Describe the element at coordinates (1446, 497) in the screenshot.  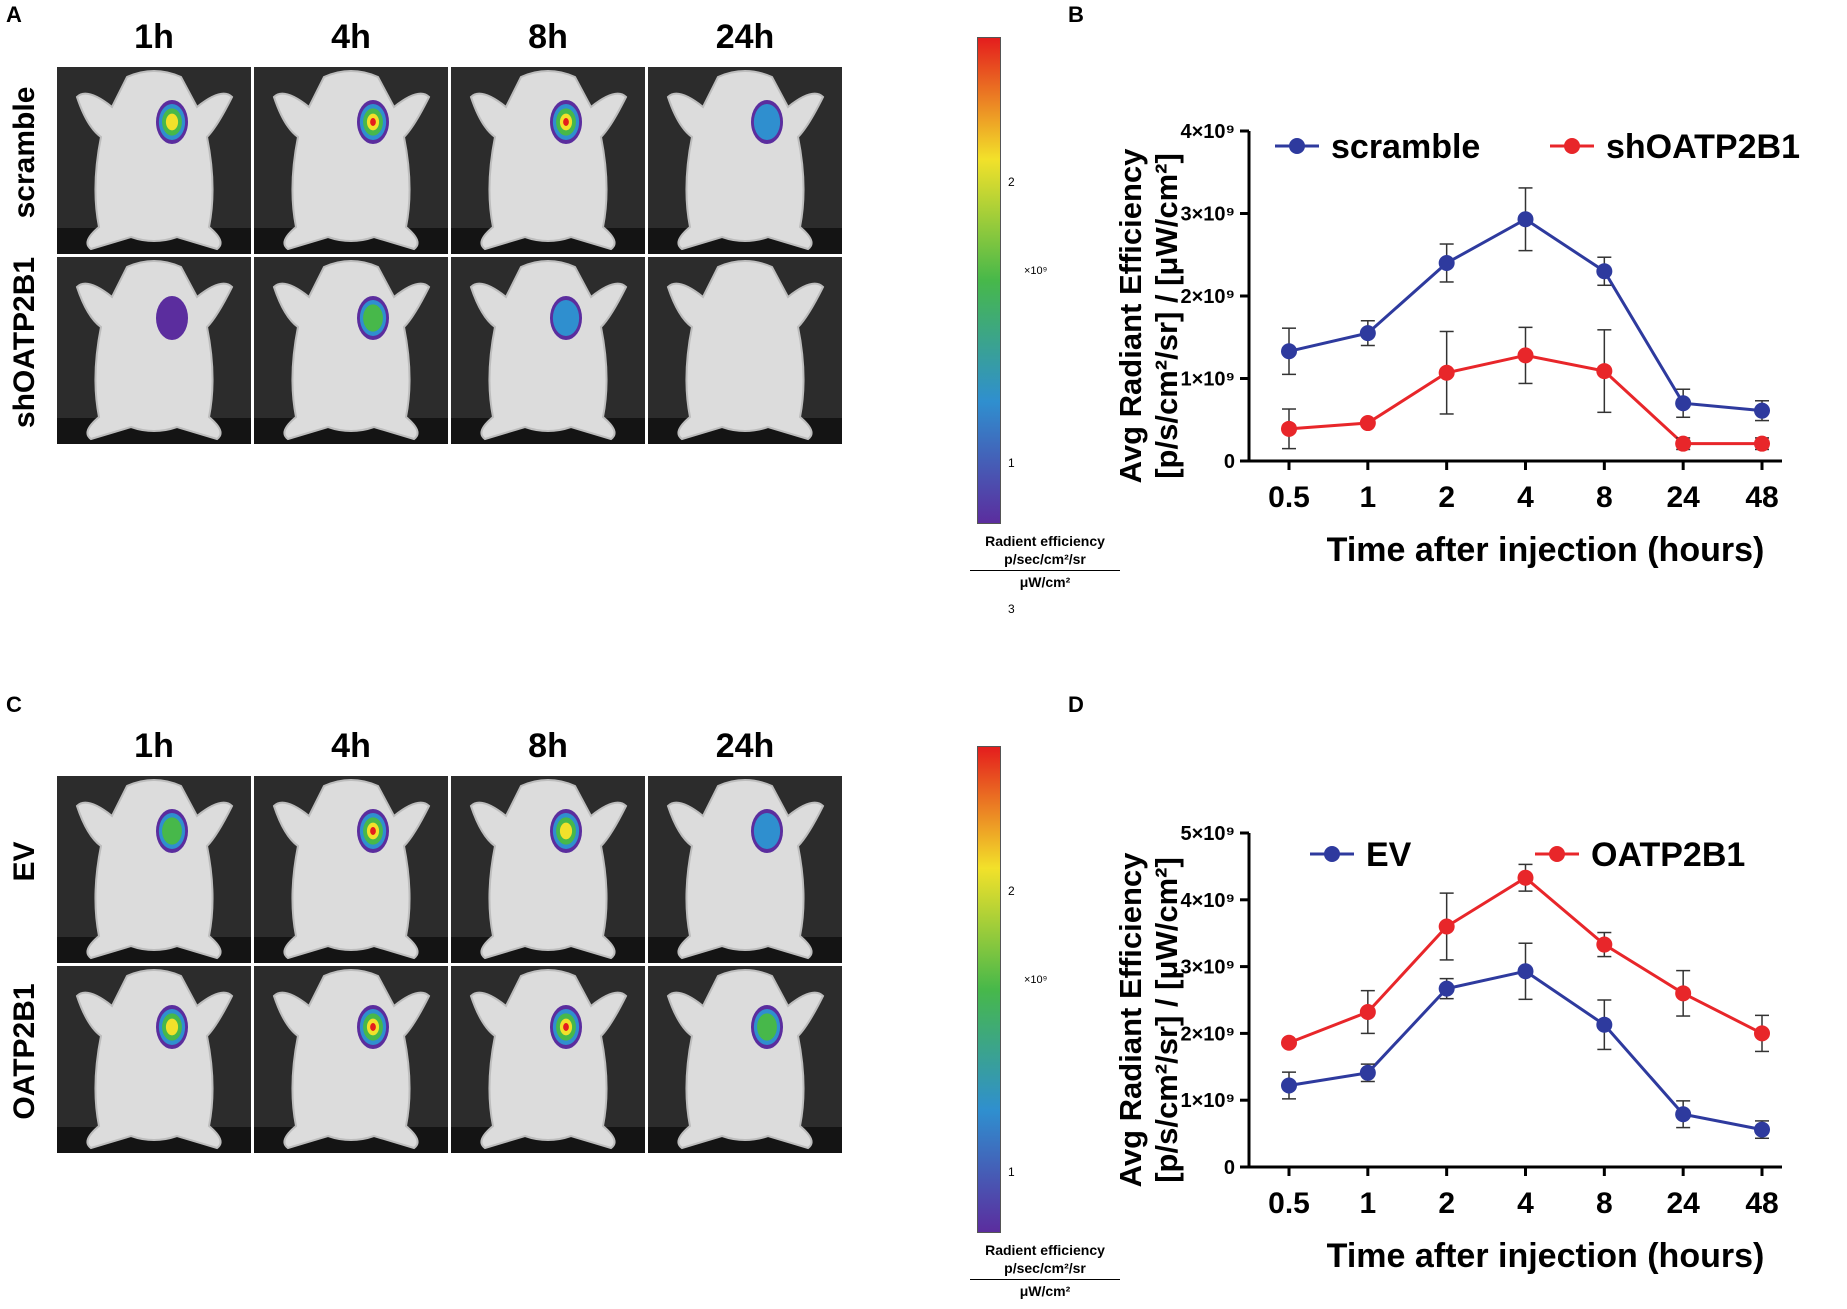
I see `x-tick-label: 2` at that location.